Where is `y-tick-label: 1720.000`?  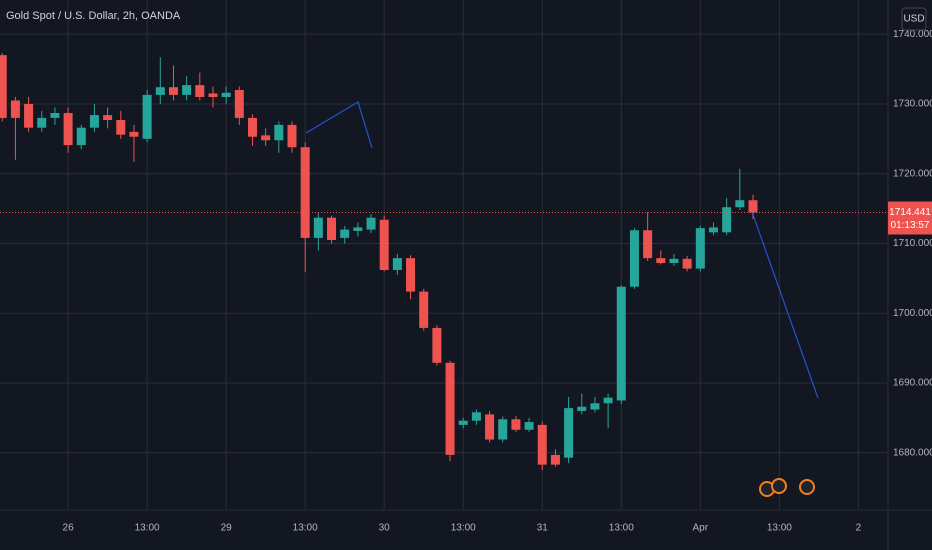
y-tick-label: 1720.000 is located at coordinates (912, 173).